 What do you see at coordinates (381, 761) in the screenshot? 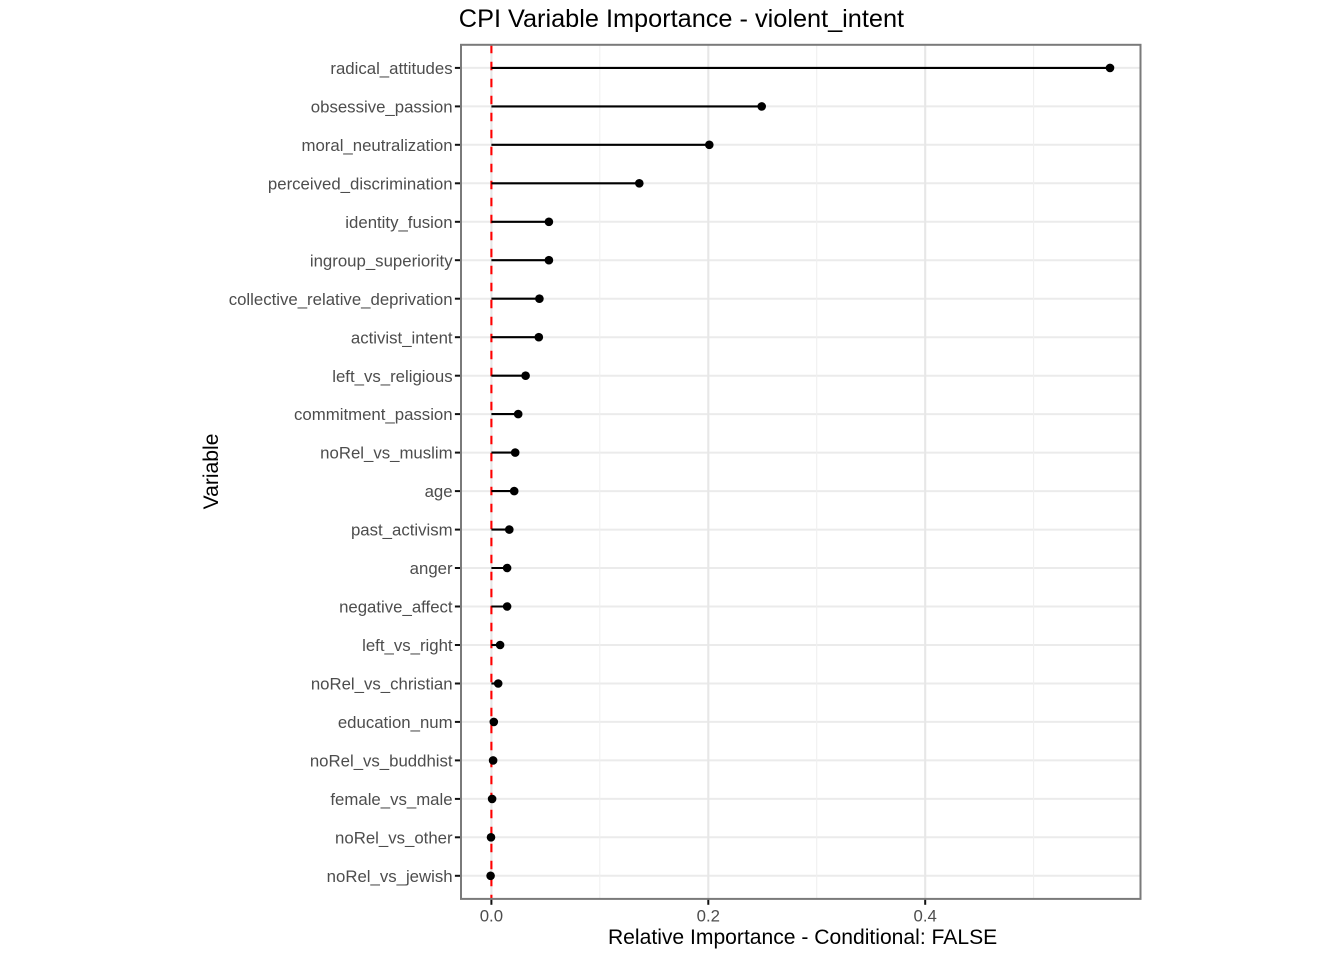
I see `svg-text: noRel_vs_buddhist` at bounding box center [381, 761].